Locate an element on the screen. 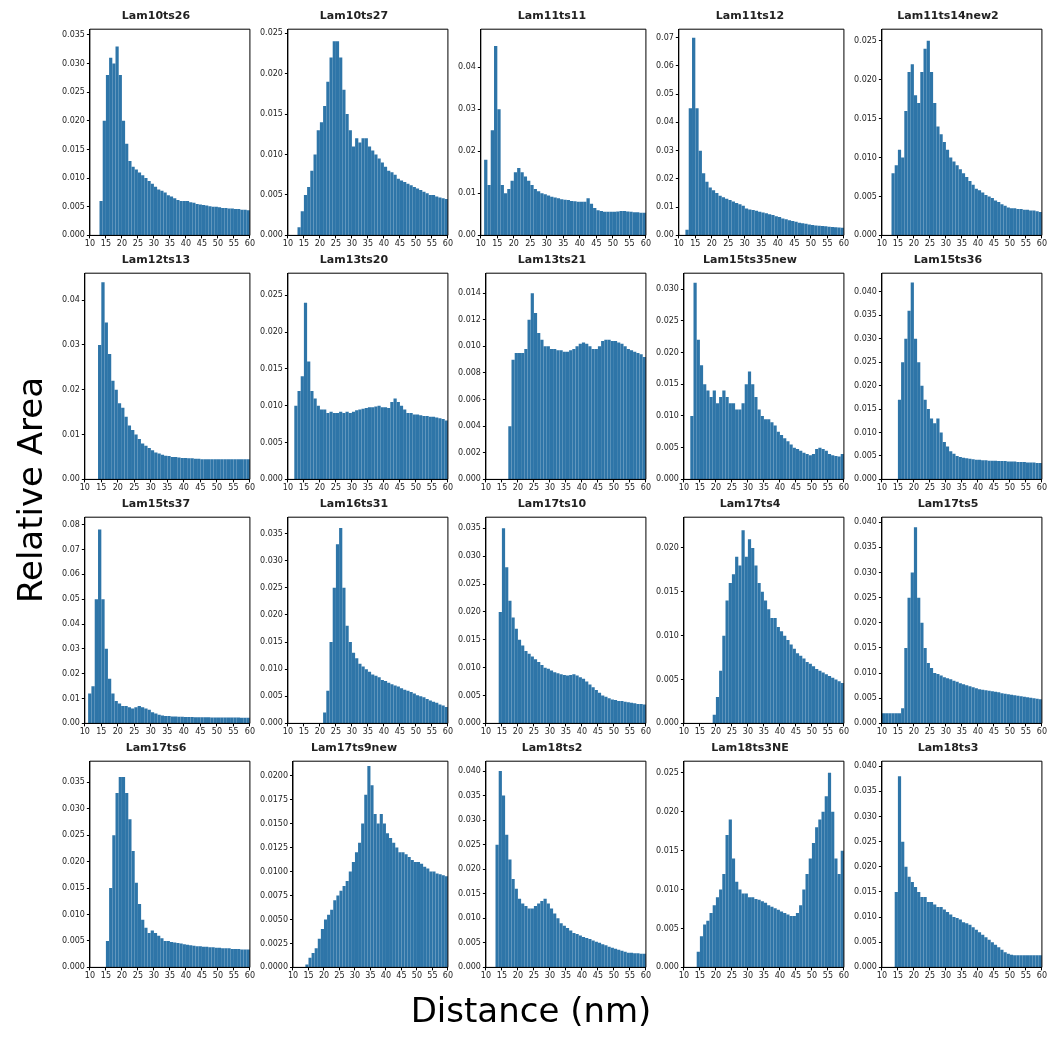 This screenshot has height=1042, width=1062. y-tick-label: 0.0150 is located at coordinates (273, 823).